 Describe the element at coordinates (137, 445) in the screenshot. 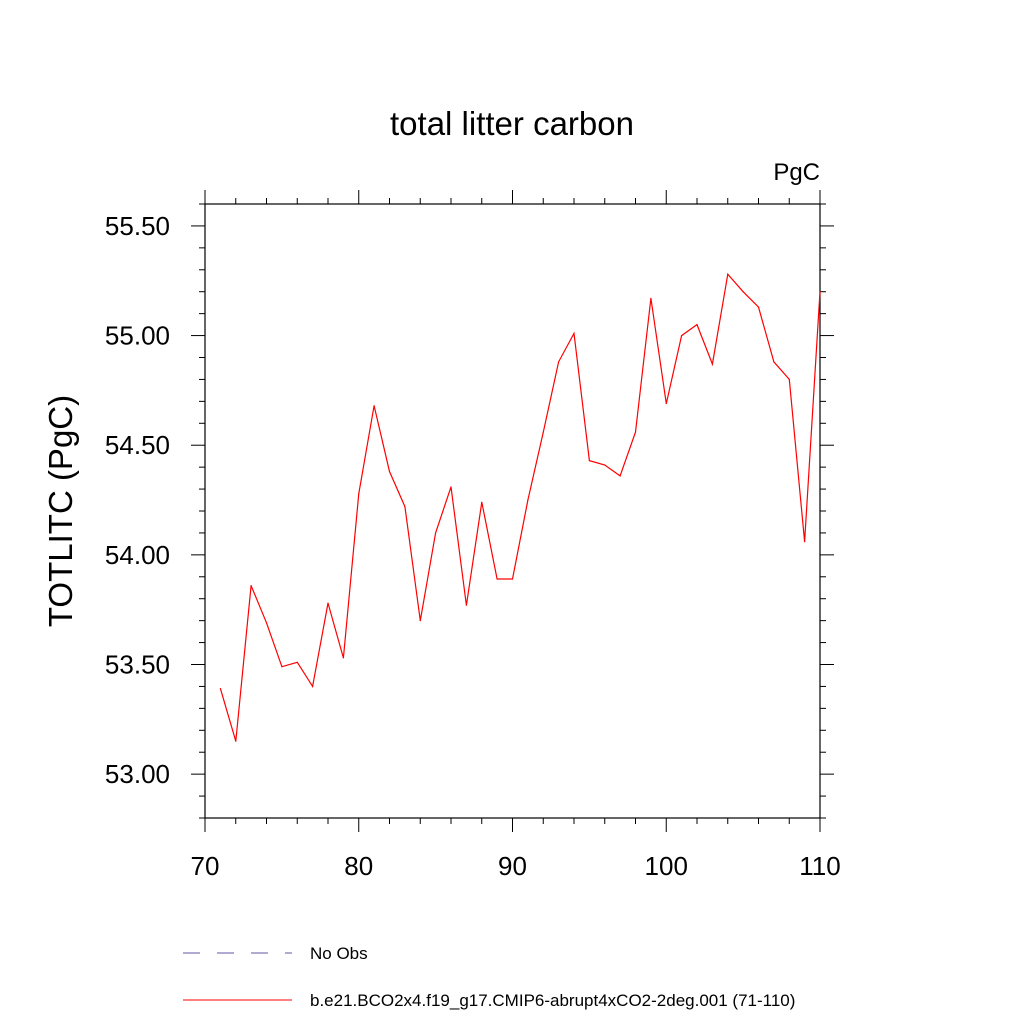

I see `y-tick-label: 54.50` at that location.